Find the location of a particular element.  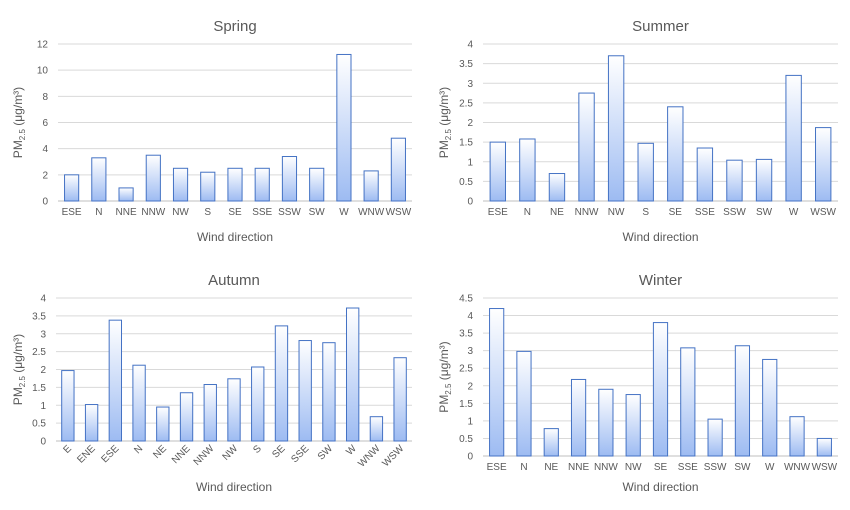

spring-y-tick-label: 10 is located at coordinates (43, 71).